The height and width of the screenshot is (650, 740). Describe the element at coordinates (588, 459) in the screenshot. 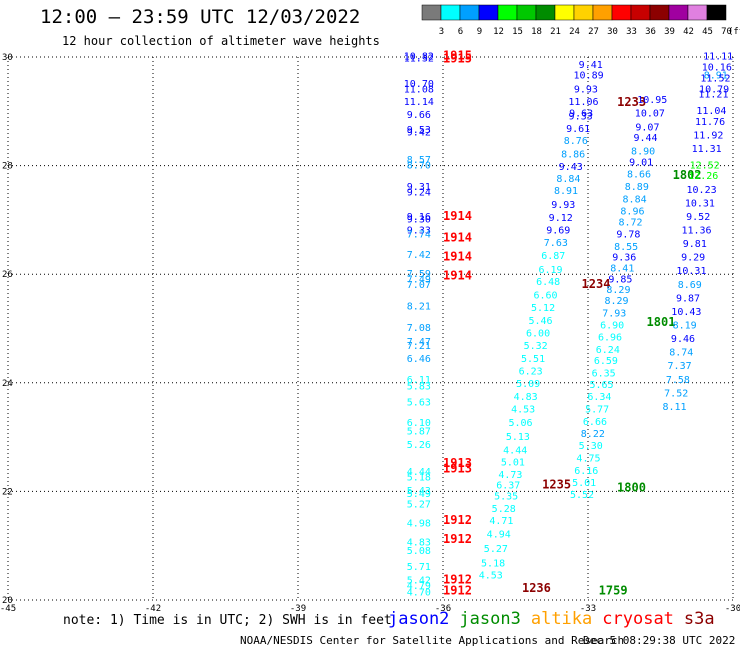

I see `wave-height-value: 4.75` at that location.